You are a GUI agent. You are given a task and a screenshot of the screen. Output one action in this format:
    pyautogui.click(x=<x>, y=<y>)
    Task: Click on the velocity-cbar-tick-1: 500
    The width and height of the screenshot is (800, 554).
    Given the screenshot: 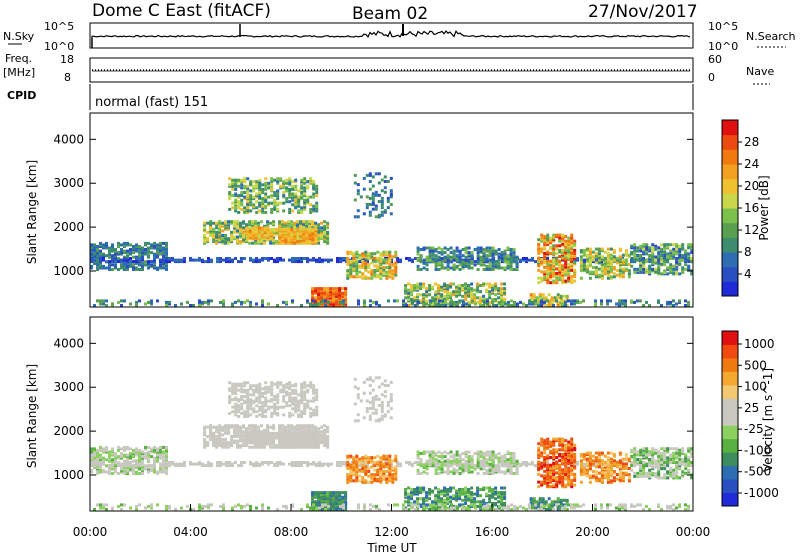 What is the action you would take?
    pyautogui.click(x=755, y=365)
    